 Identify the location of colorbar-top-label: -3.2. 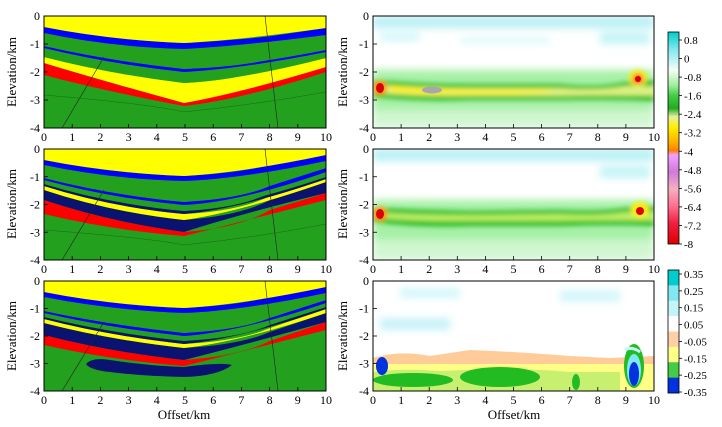
(692, 134).